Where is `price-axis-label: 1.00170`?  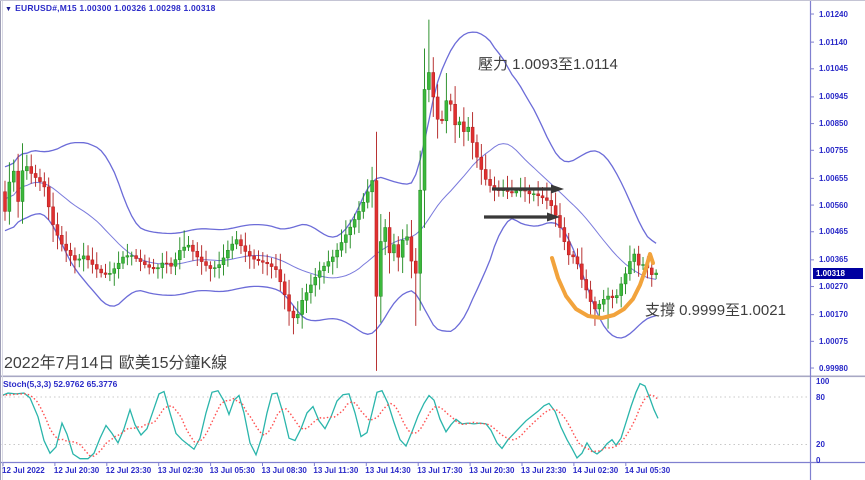
price-axis-label: 1.00170 is located at coordinates (833, 315).